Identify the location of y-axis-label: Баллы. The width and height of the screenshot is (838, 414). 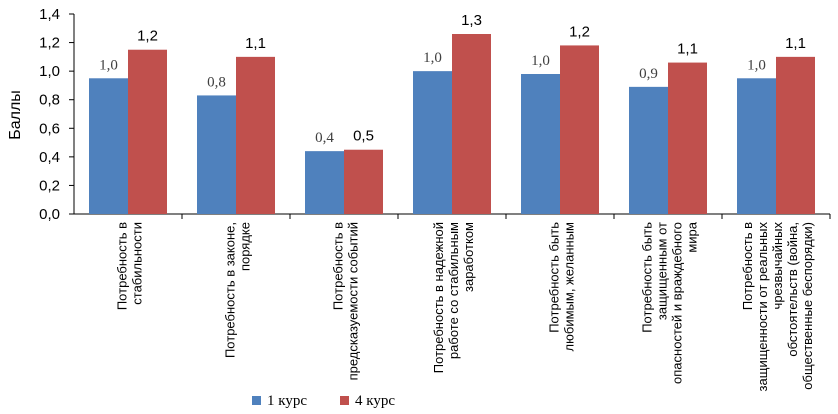
(15, 115).